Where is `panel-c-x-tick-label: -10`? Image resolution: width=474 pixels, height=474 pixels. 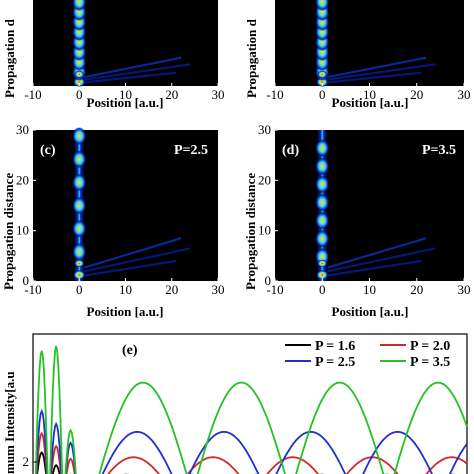
panel-c-x-tick-label: -10 is located at coordinates (32, 289).